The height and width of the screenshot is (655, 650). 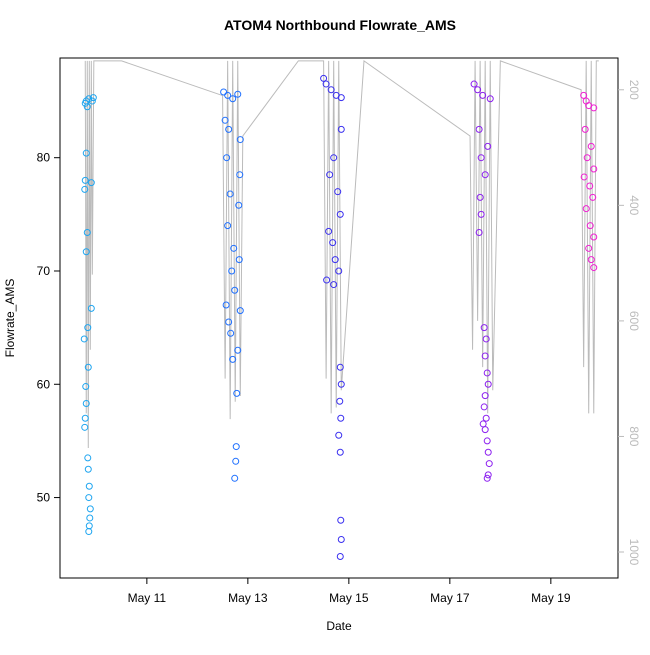 What do you see at coordinates (147, 598) in the screenshot?
I see `x-tick-label: May 11` at bounding box center [147, 598].